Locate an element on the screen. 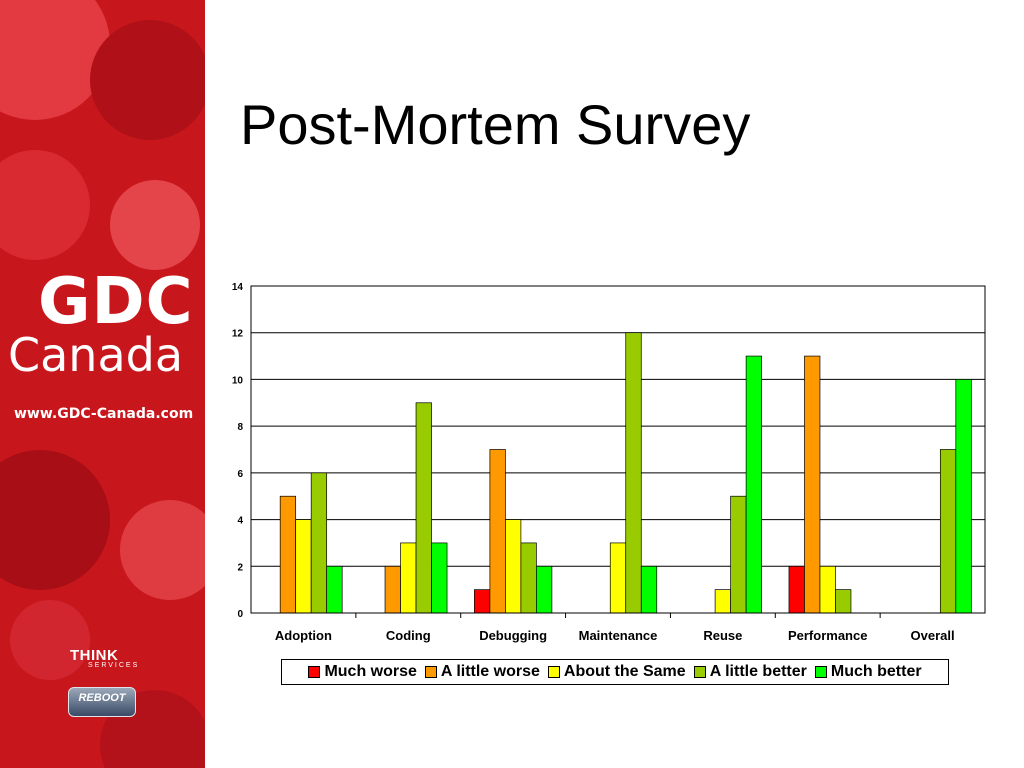 The height and width of the screenshot is (768, 1024). legend-item: Much better is located at coordinates (868, 672).